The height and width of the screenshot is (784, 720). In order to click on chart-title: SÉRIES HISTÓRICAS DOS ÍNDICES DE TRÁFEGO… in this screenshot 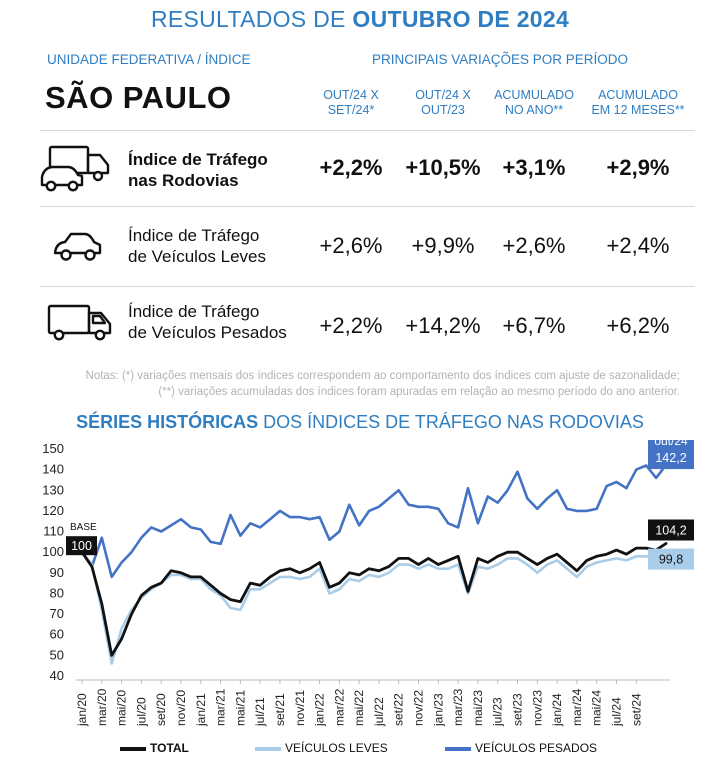, I will do `click(360, 422)`.